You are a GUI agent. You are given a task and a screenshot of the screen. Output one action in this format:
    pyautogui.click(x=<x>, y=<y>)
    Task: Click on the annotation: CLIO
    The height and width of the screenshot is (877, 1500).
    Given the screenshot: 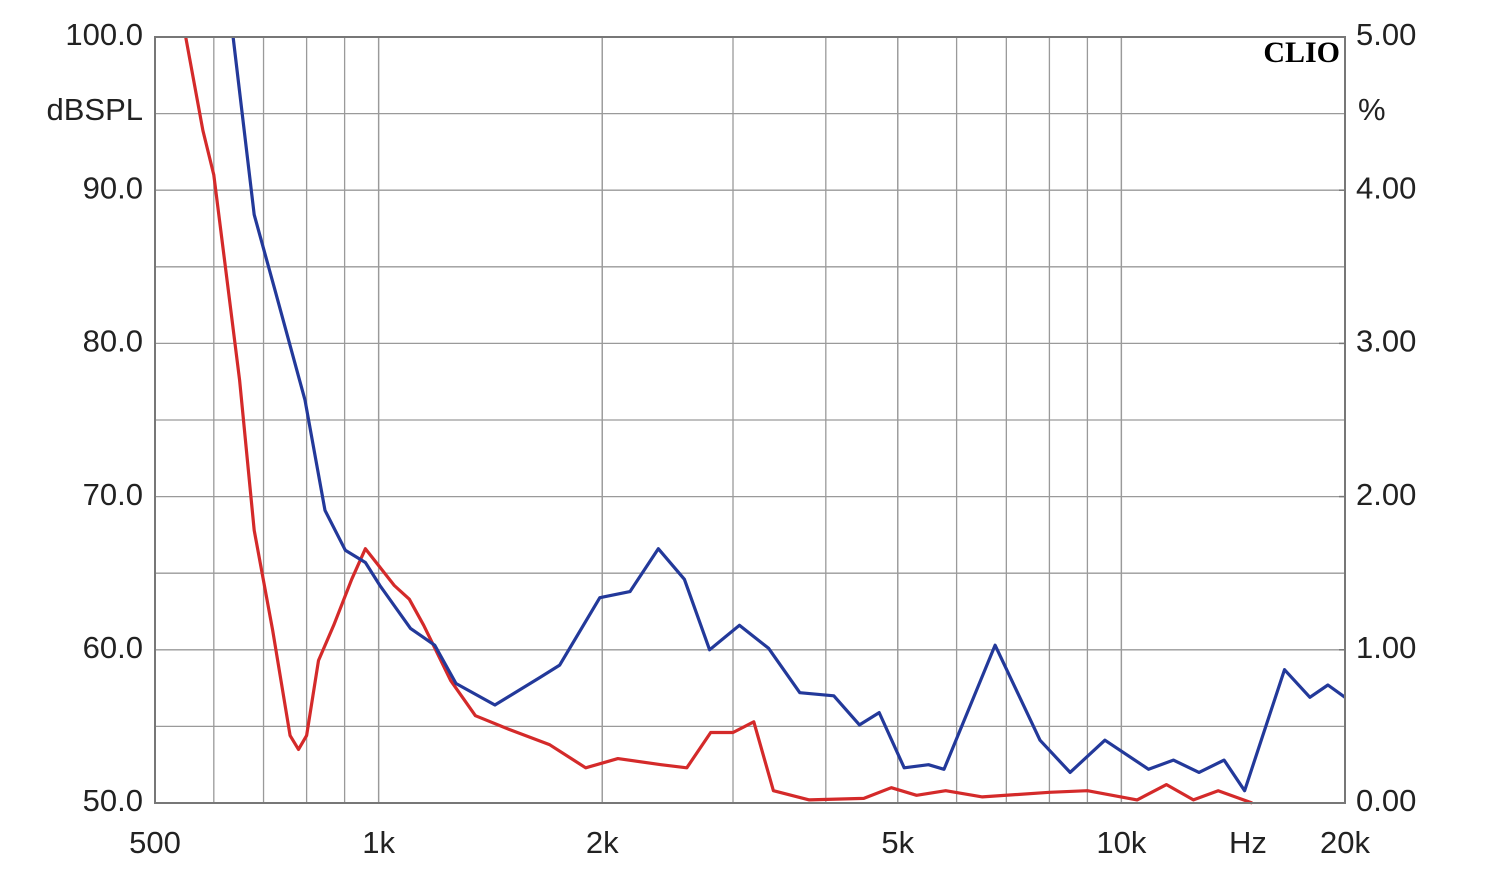 What is the action you would take?
    pyautogui.click(x=1301, y=52)
    